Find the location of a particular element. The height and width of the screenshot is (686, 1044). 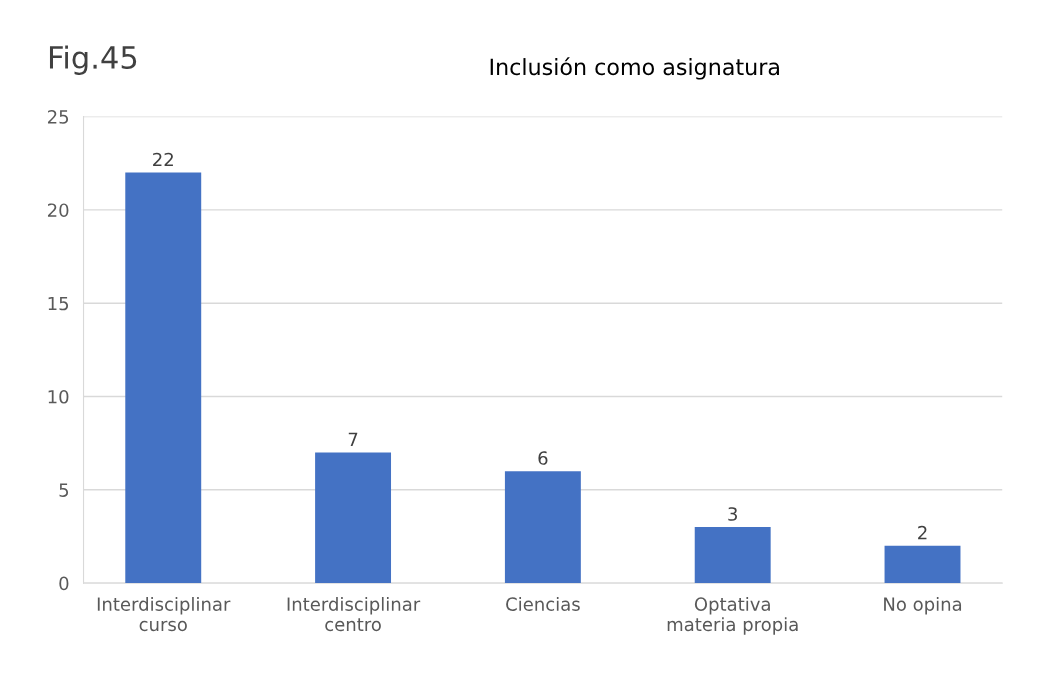

data-label: 22 is located at coordinates (163, 159).